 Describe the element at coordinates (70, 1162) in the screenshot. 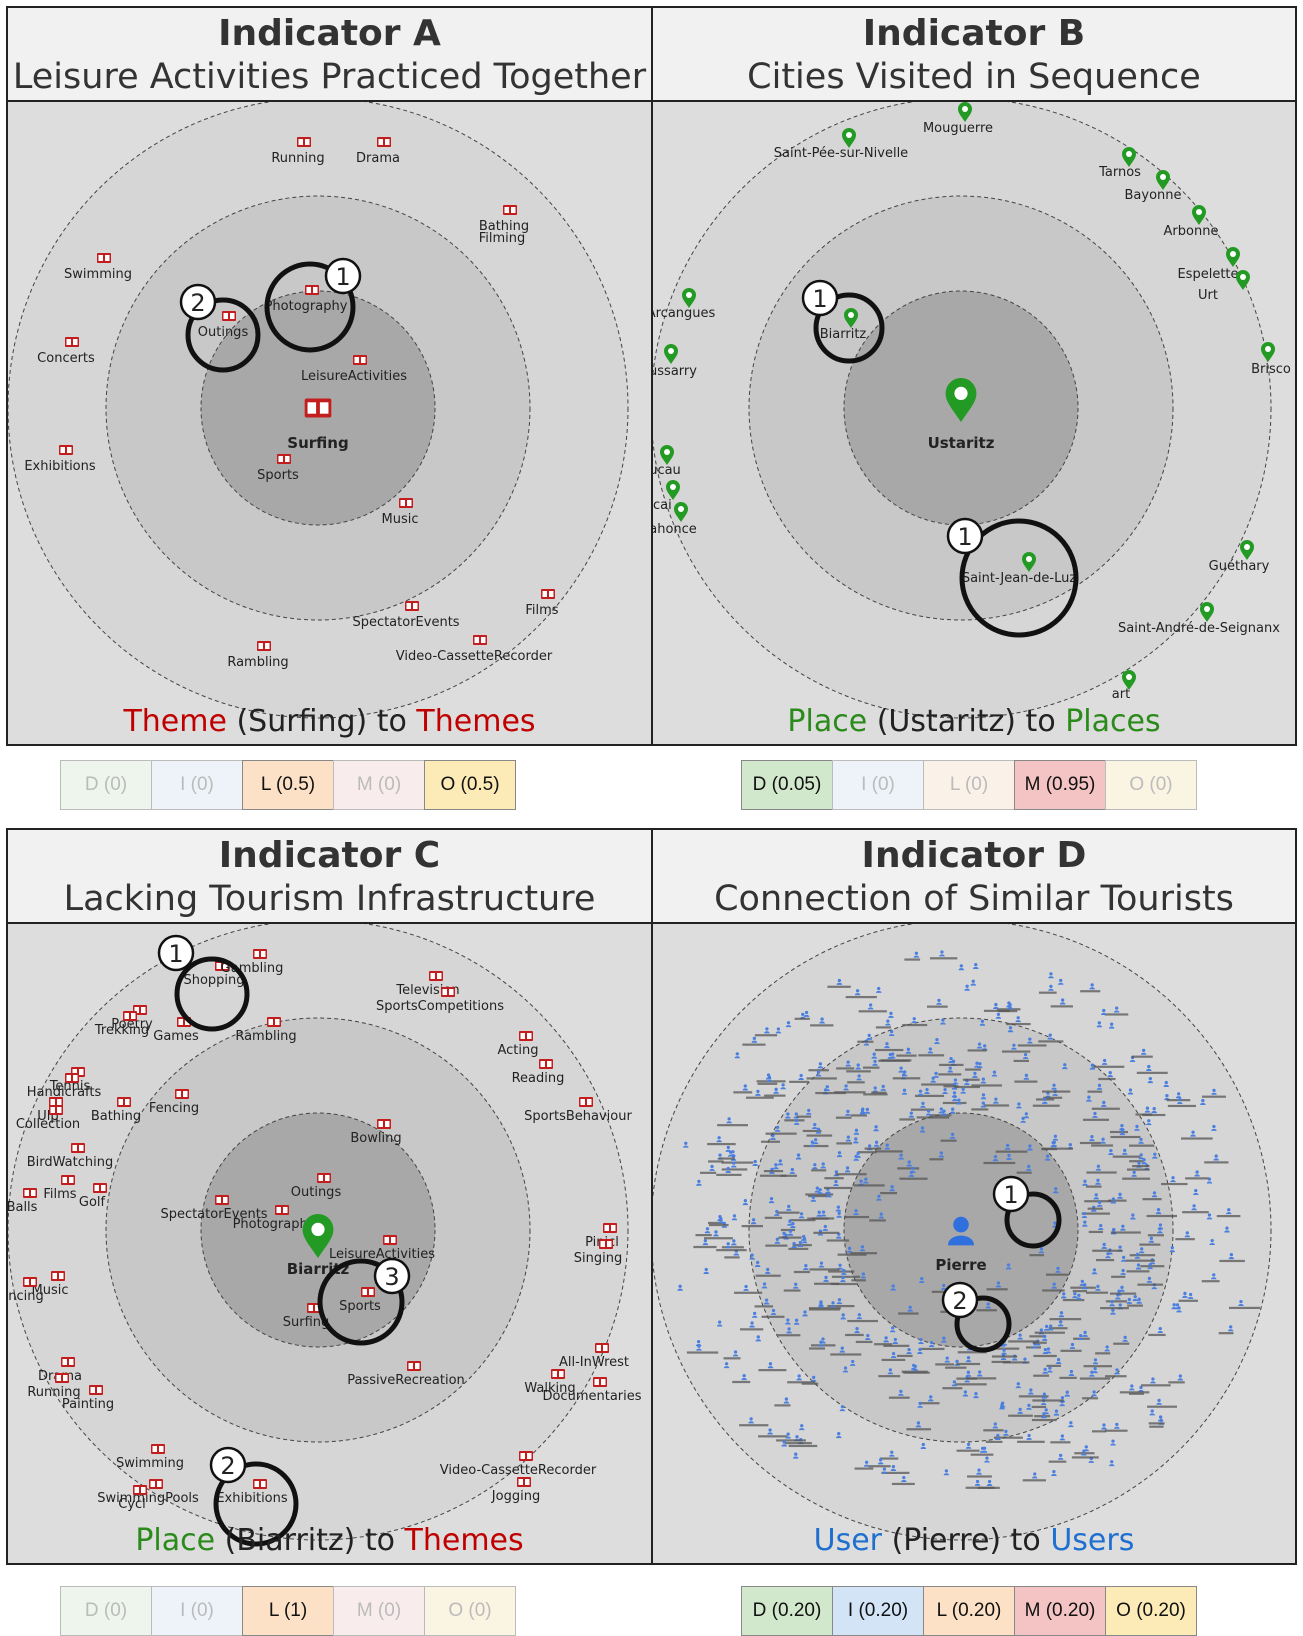

I see `node-label: BirdWatching` at that location.